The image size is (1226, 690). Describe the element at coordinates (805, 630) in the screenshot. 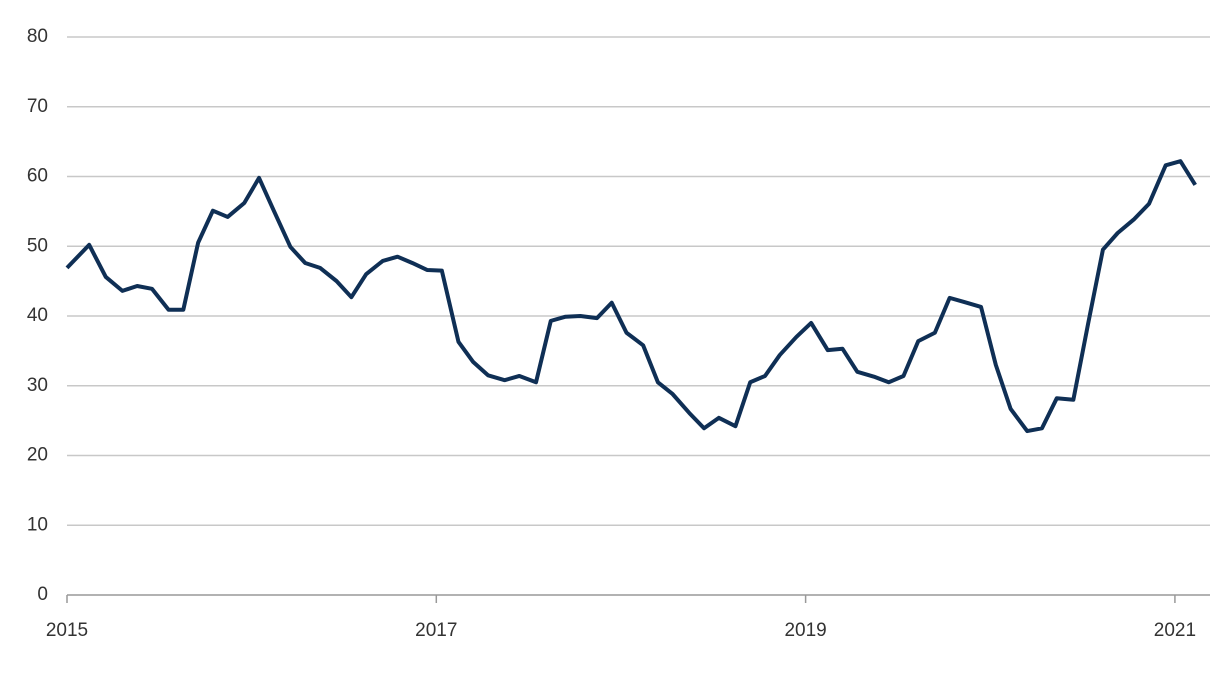

I see `x-tick-label: 2019` at that location.